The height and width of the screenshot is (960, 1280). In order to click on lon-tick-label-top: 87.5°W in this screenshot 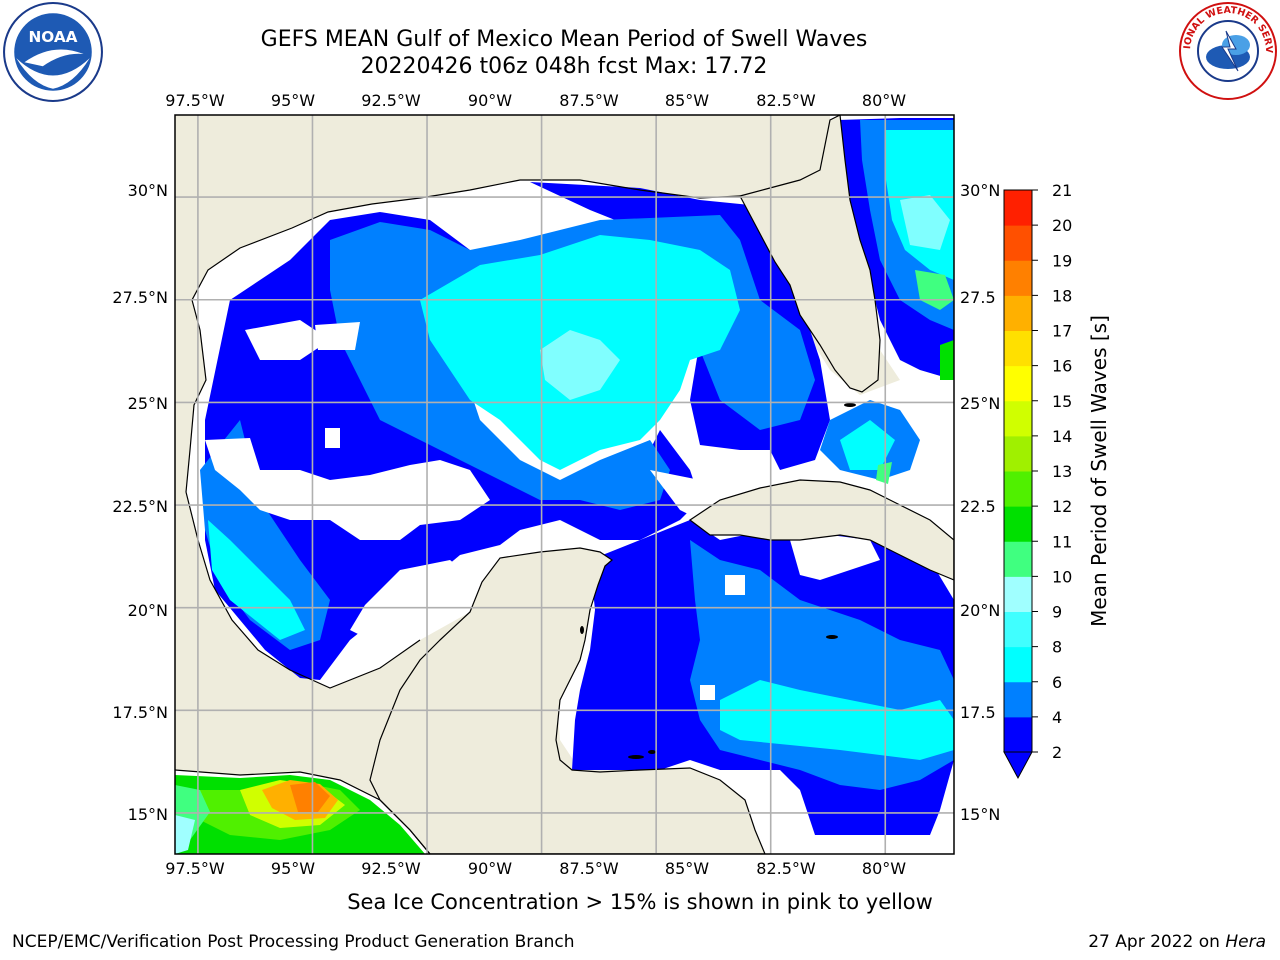, I will do `click(589, 100)`.